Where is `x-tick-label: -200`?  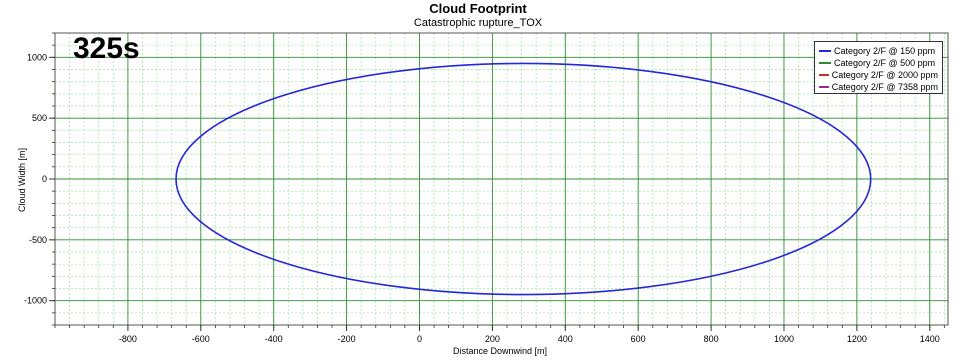 x-tick-label: -200 is located at coordinates (347, 339).